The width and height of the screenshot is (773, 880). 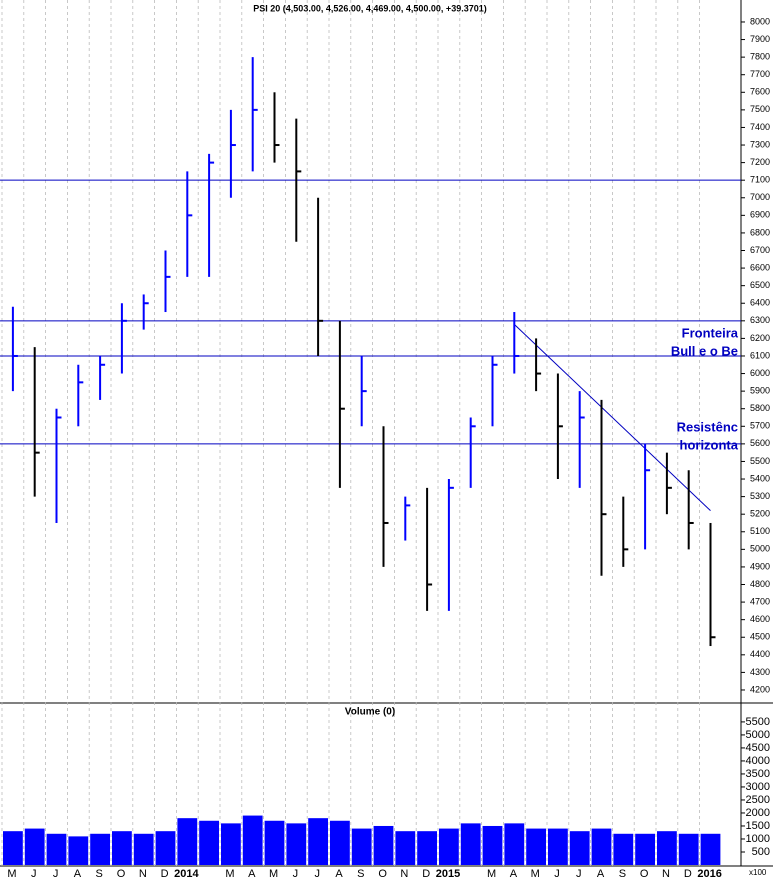 I want to click on y-tick-label: 7000, so click(x=760, y=197).